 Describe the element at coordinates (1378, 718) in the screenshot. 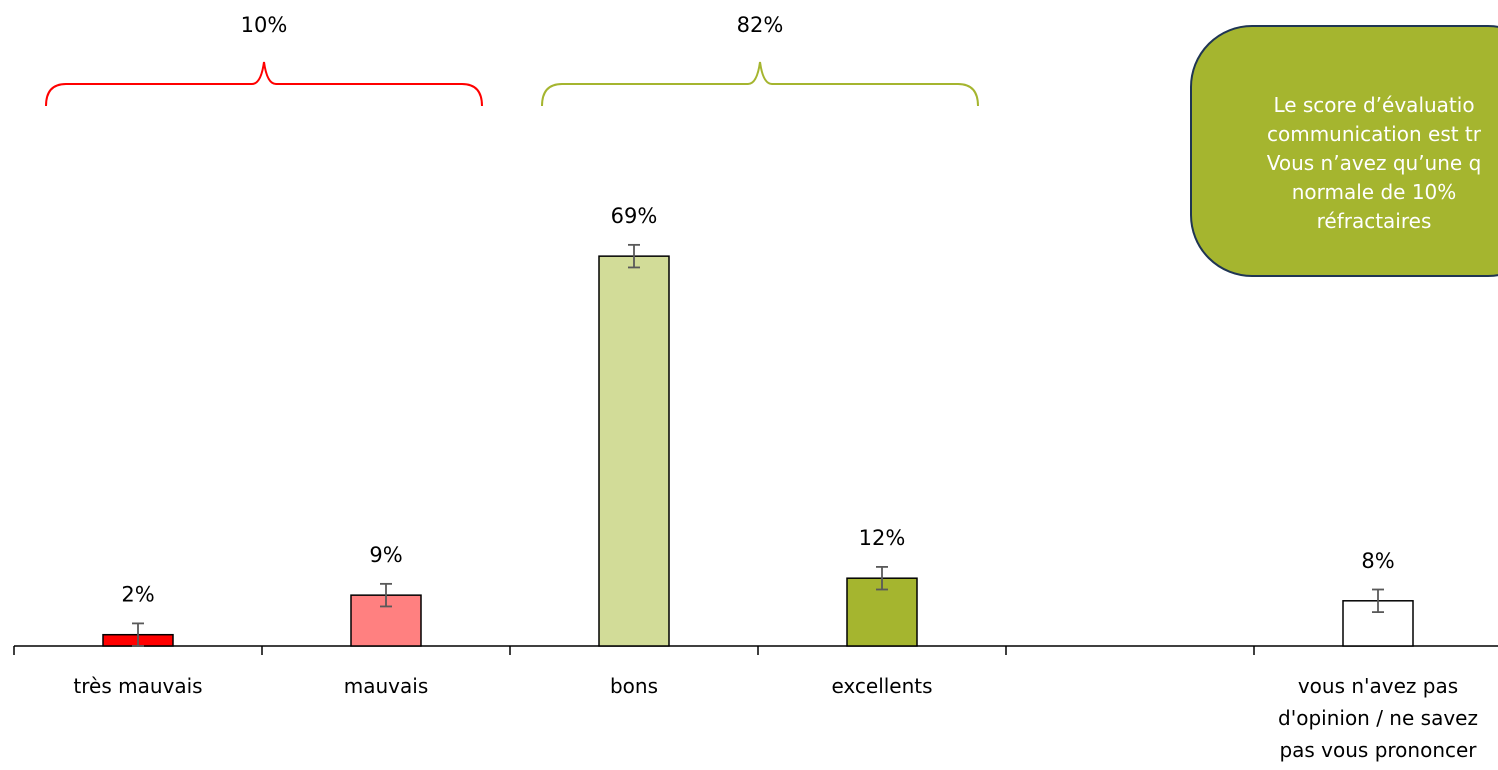

I see `x-tick-label: d'opinion / ne savez` at that location.